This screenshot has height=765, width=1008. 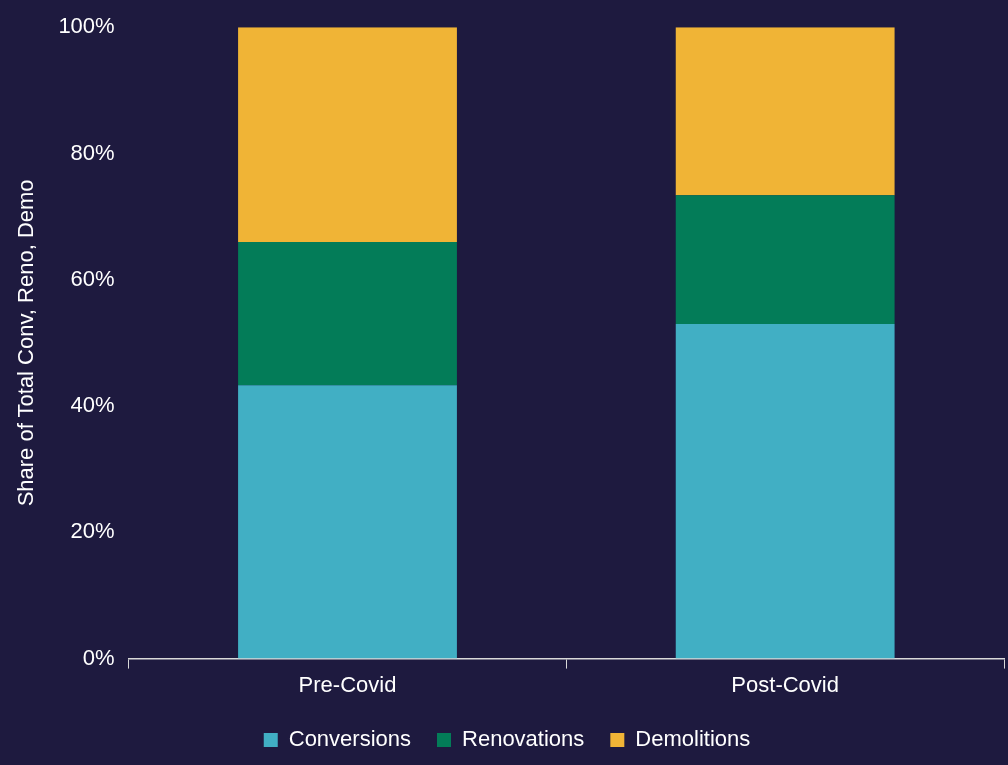 I want to click on legend-label: Conversions, so click(x=350, y=739).